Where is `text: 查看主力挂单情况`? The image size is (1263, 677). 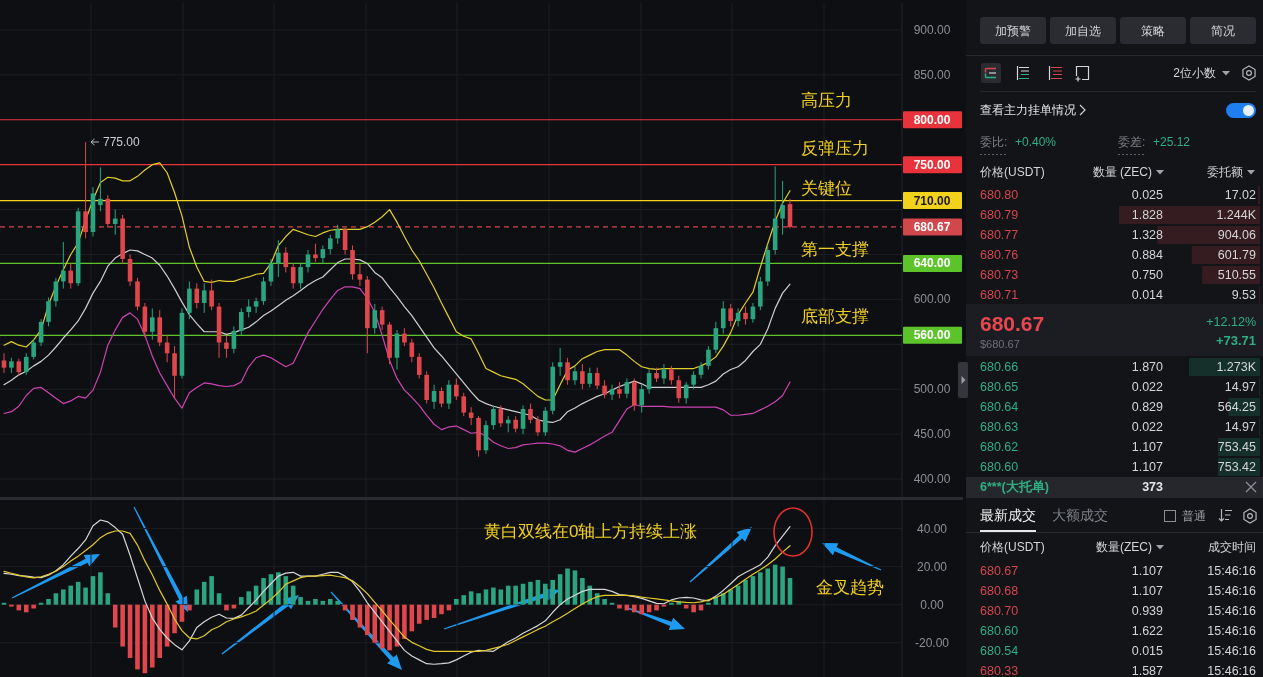 text: 查看主力挂单情况 is located at coordinates (1028, 110).